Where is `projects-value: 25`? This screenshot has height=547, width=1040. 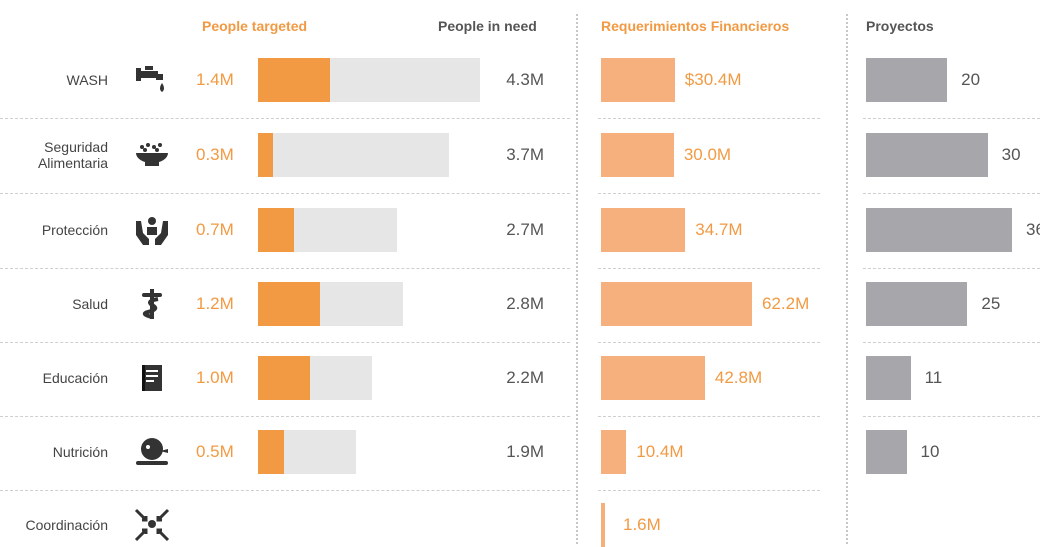
projects-value: 25 is located at coordinates (991, 303).